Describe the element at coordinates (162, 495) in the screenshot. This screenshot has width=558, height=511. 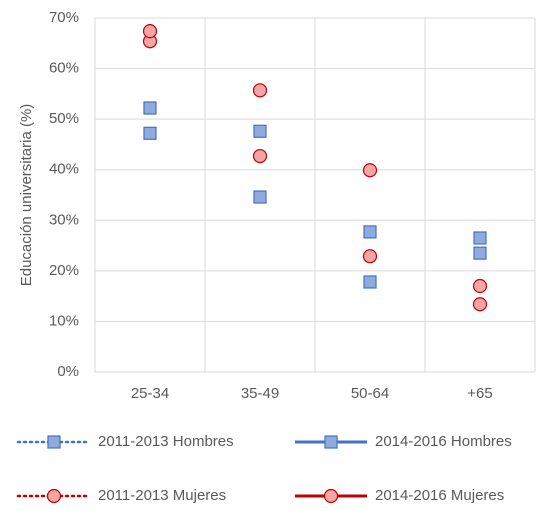
I see `legend-label: 2011-2013 Mujeres` at that location.